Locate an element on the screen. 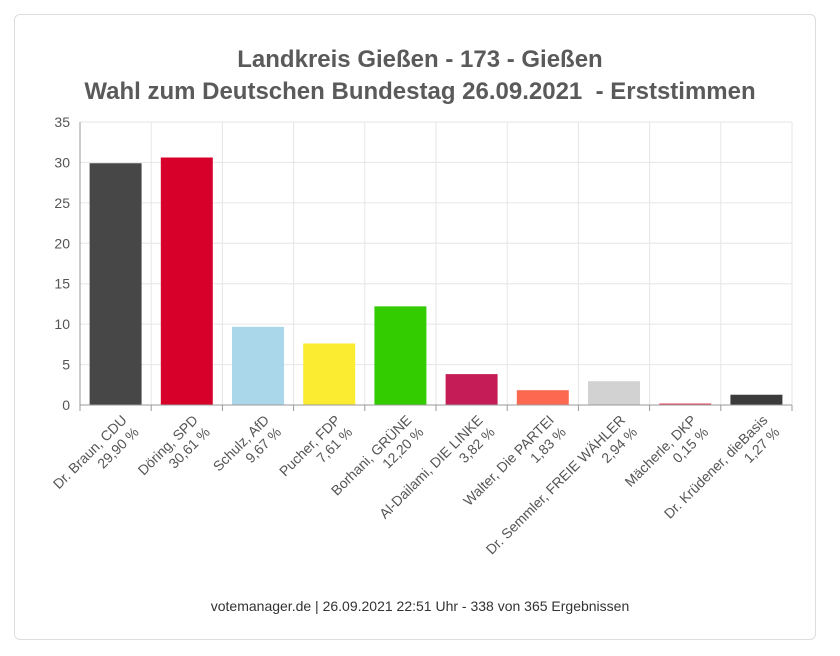 The height and width of the screenshot is (656, 840). x-tick-label: Döring, SPD30,61 % is located at coordinates (174, 451).